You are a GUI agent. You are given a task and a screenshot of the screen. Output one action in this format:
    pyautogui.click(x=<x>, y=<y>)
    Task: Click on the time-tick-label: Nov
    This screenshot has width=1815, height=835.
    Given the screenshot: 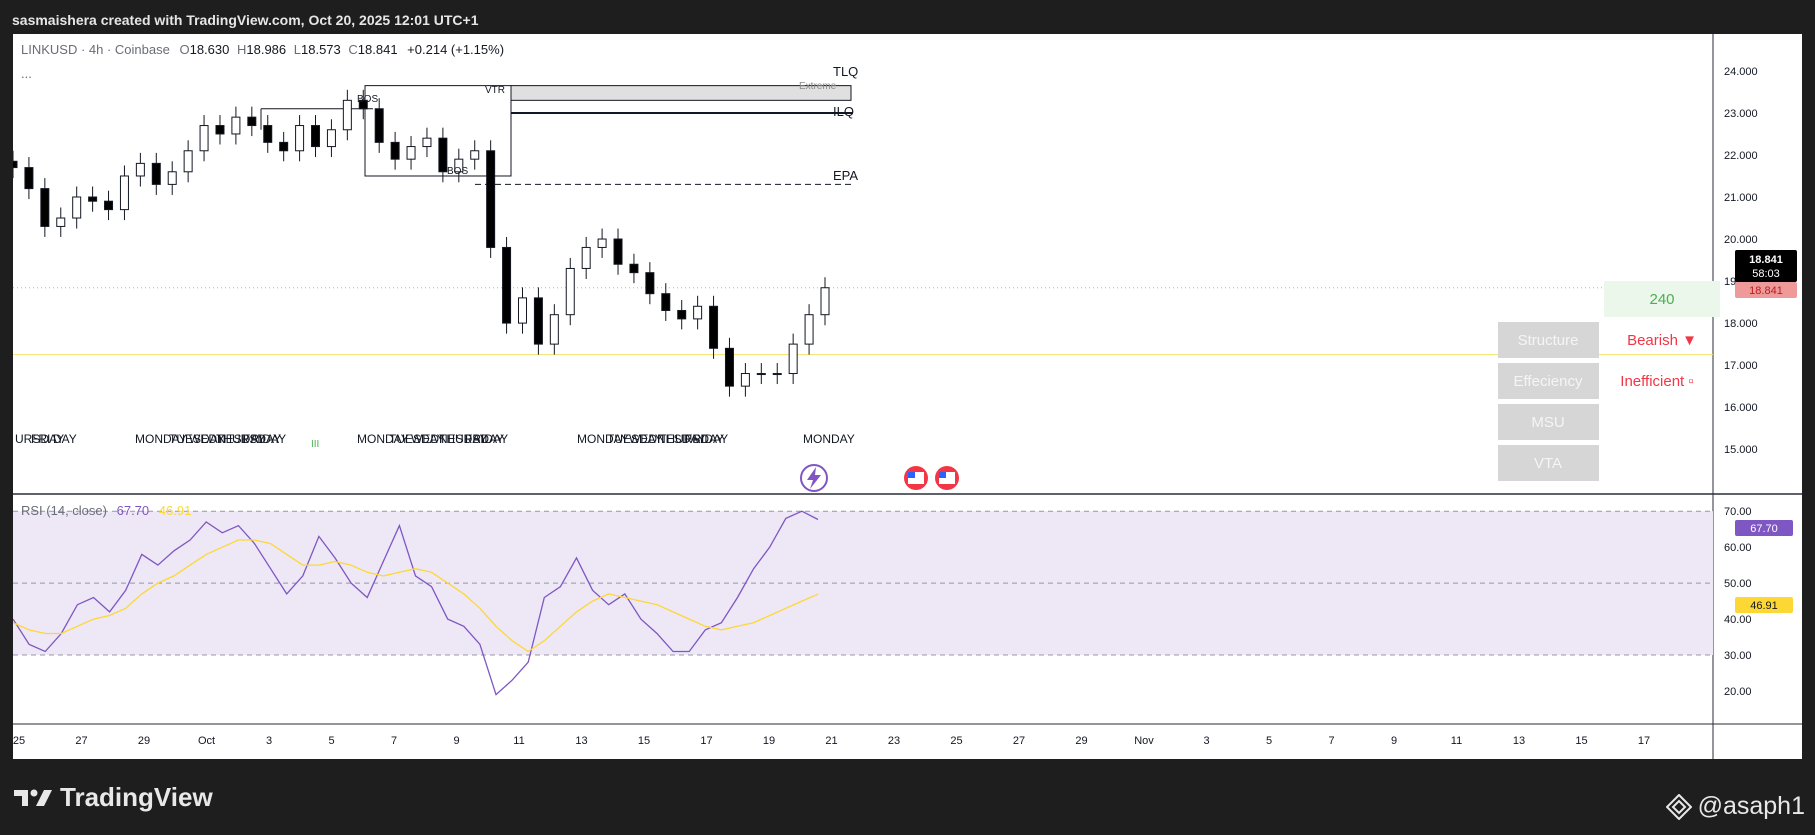 What is the action you would take?
    pyautogui.click(x=1144, y=741)
    